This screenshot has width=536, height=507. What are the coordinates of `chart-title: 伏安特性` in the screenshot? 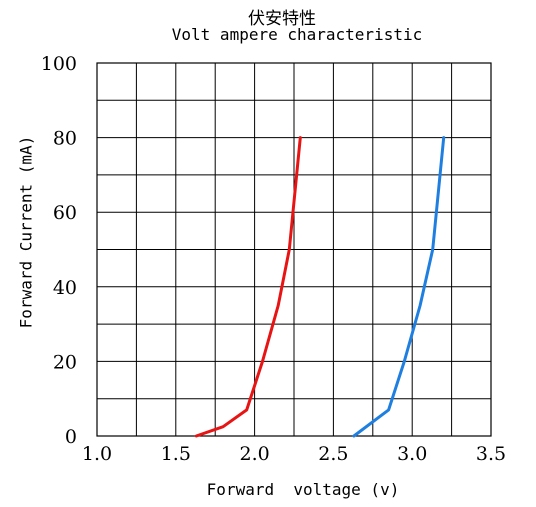 It's located at (282, 19).